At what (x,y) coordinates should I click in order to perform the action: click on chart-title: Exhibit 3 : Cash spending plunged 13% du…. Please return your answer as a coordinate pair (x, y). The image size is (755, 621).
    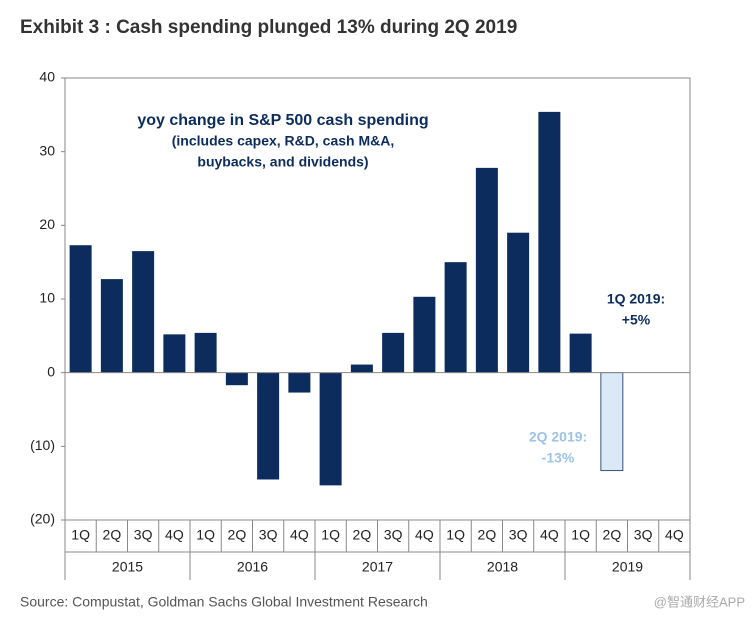
    Looking at the image, I should click on (268, 27).